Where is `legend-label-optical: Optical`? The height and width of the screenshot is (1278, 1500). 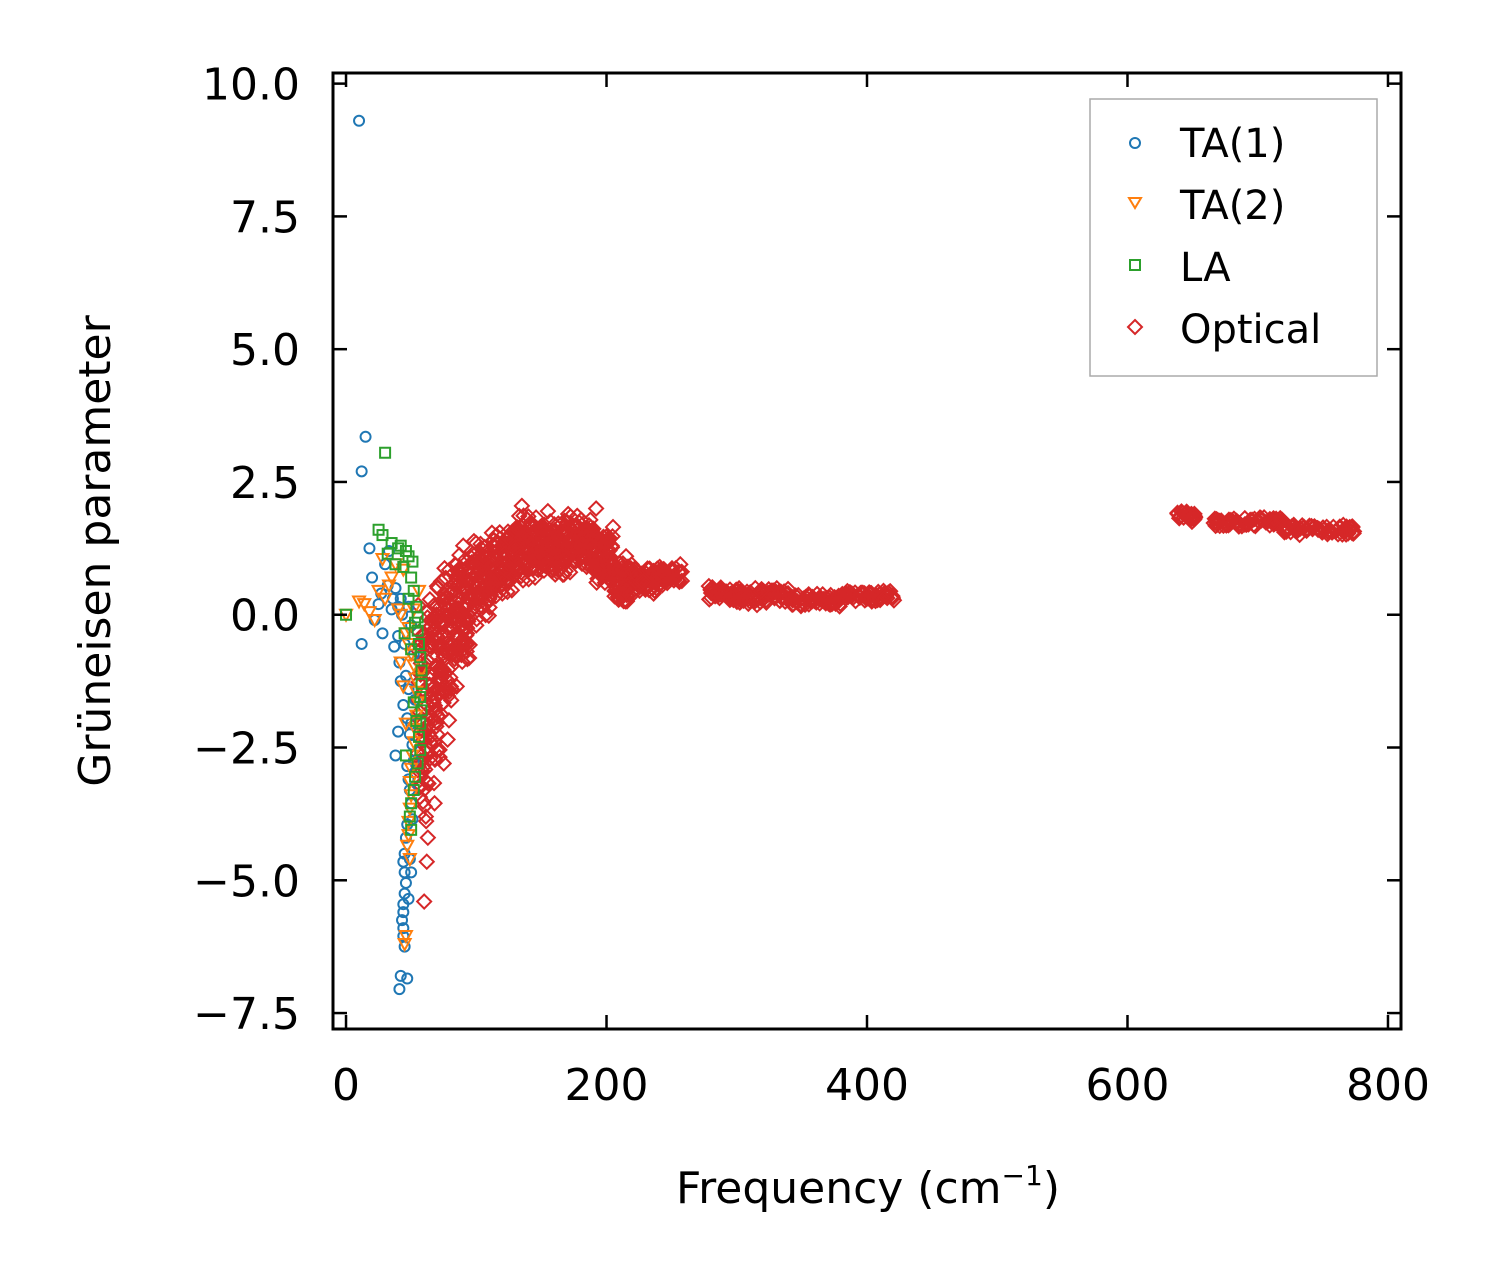
legend-label-optical: Optical is located at coordinates (1250, 330).